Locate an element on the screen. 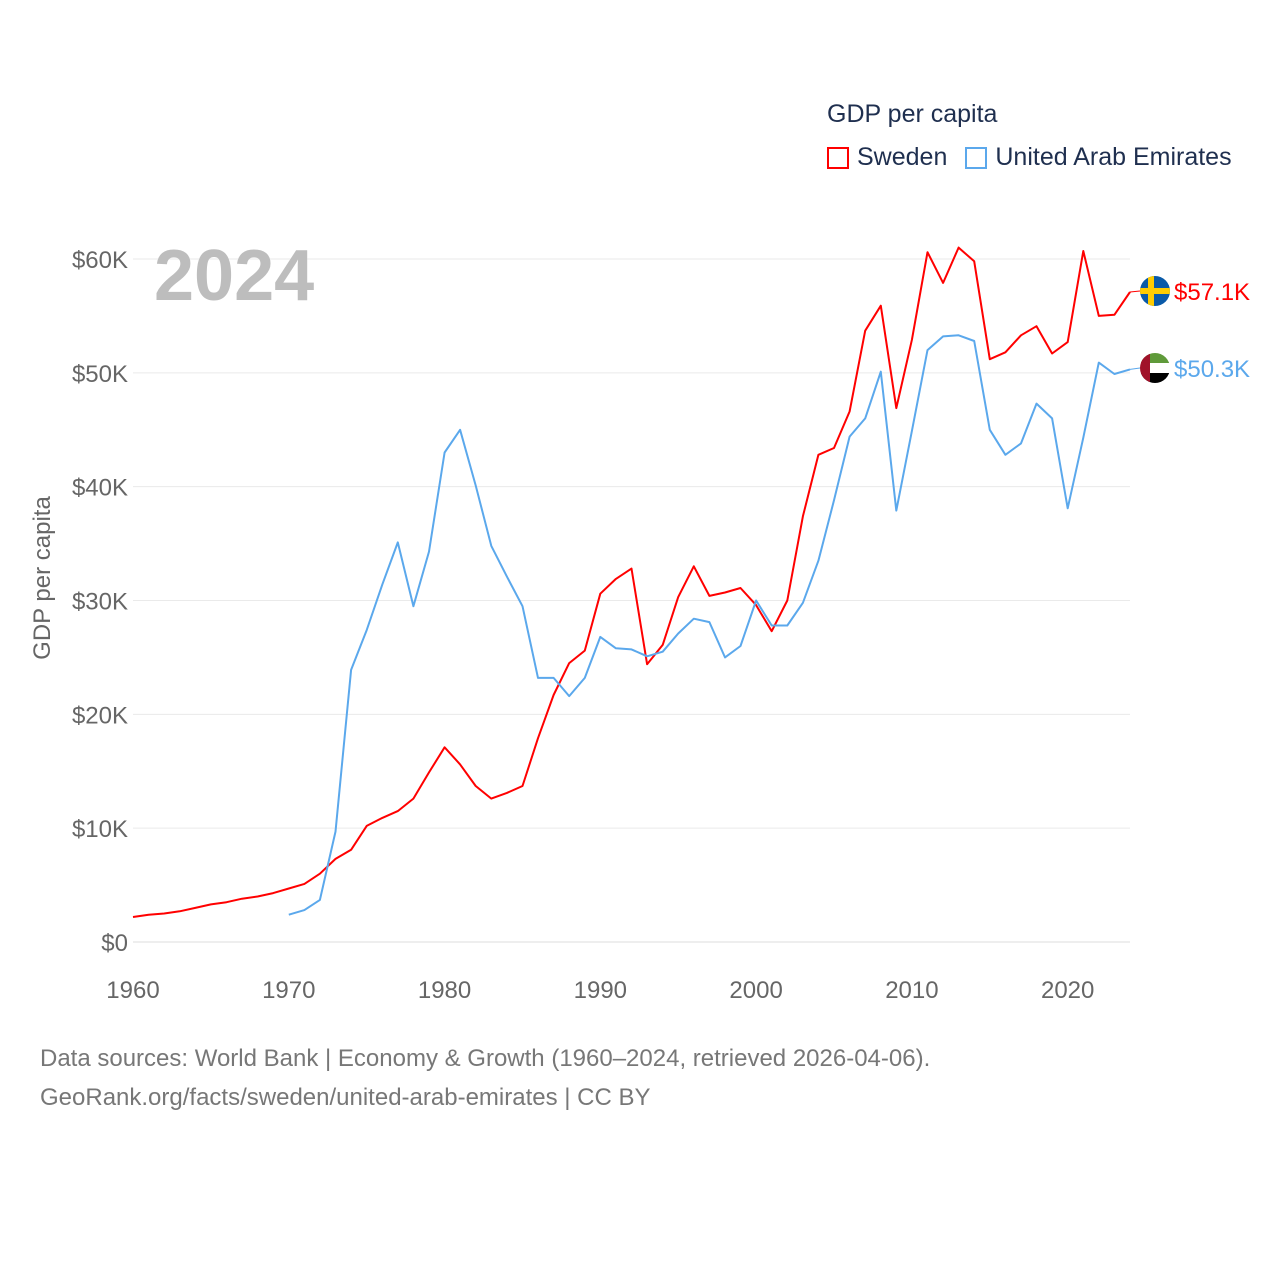  x-tick-label: 1990 is located at coordinates (600, 990).